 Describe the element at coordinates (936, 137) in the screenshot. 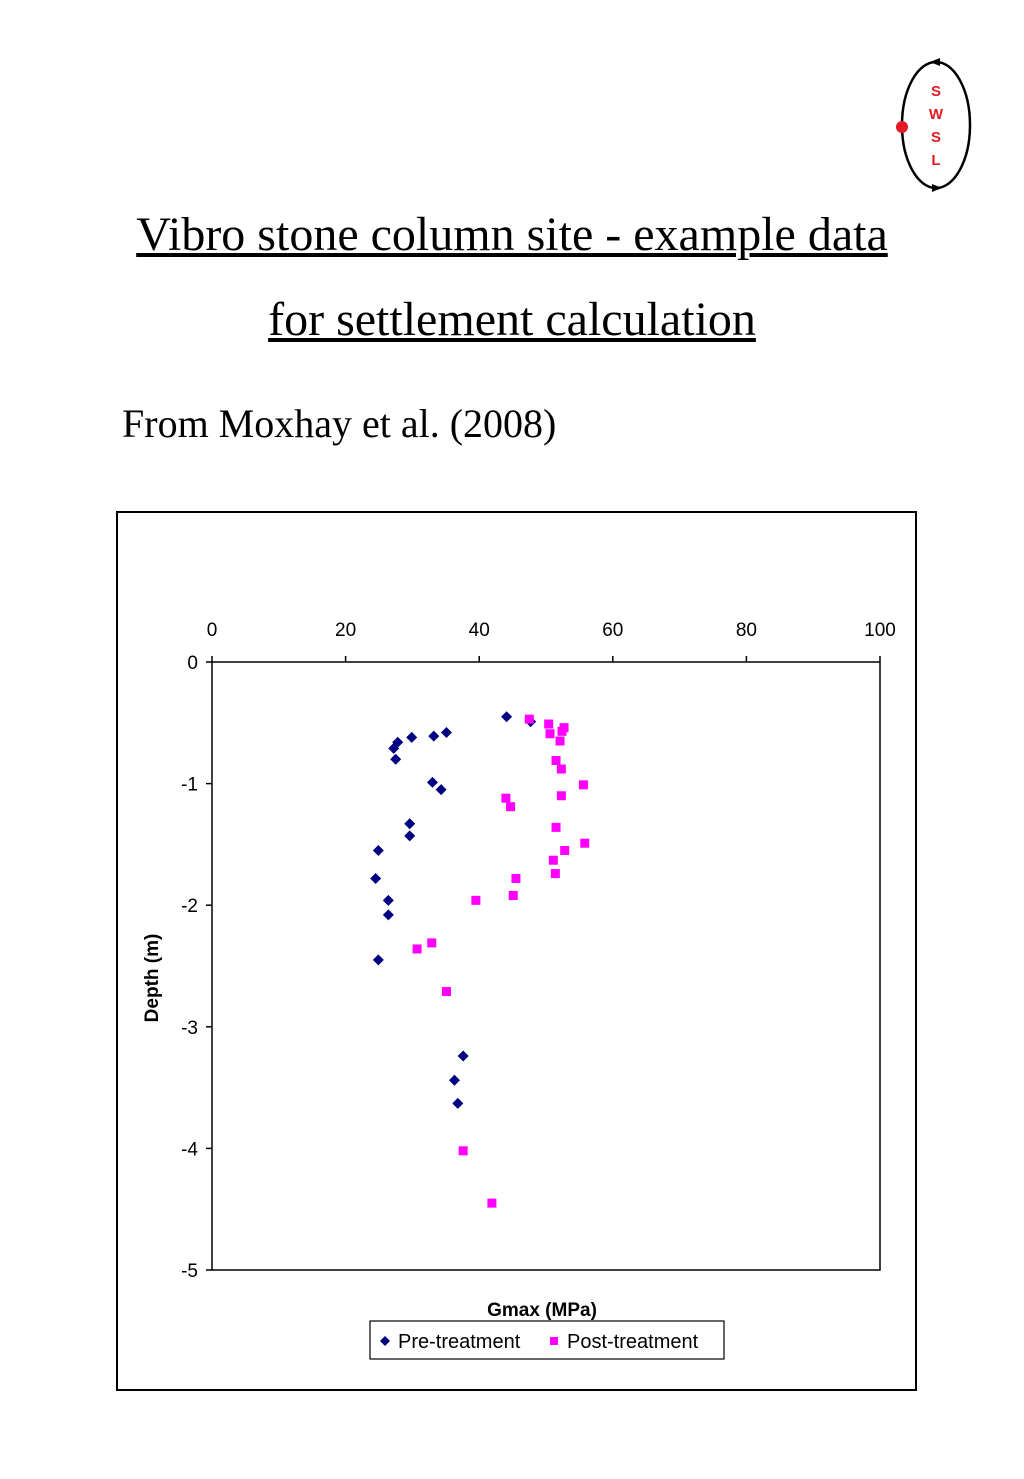

I see `logo-letter-3: S` at that location.